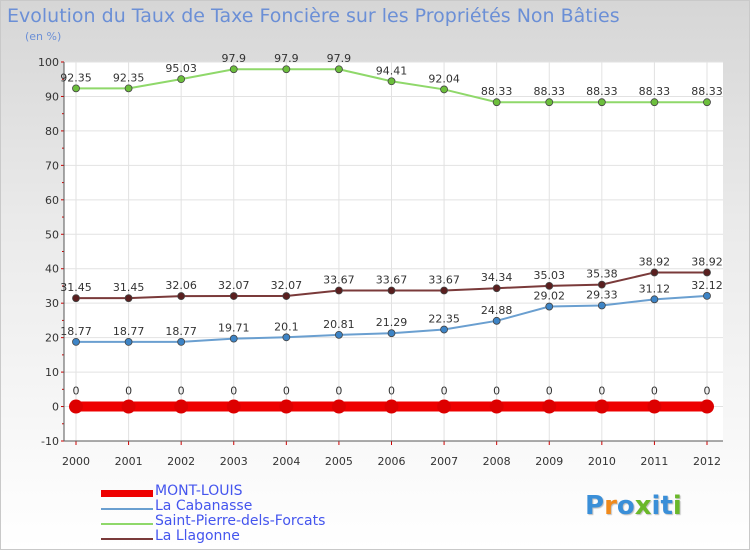 Image resolution: width=750 pixels, height=550 pixels. I want to click on legend-label: La Llagonne, so click(197, 536).